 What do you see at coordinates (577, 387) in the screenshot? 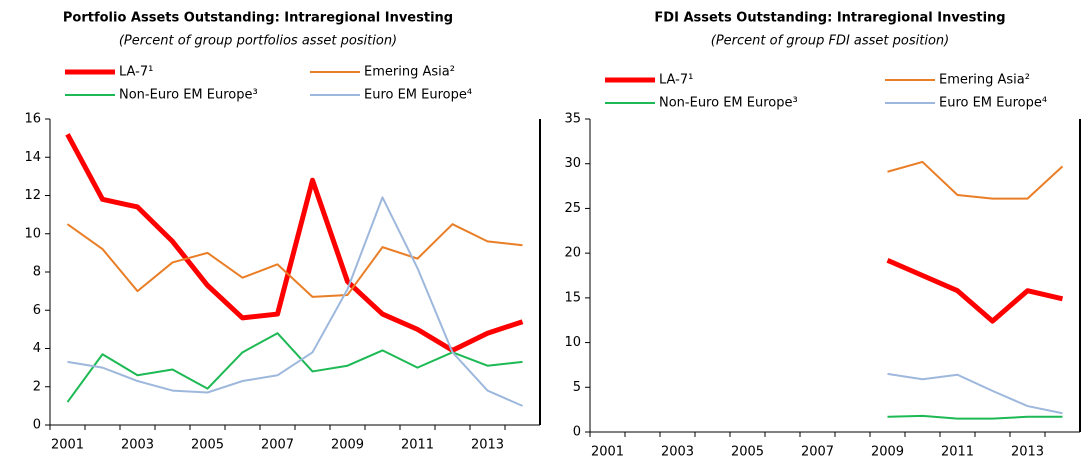
I see `y-tick-label: 5` at bounding box center [577, 387].